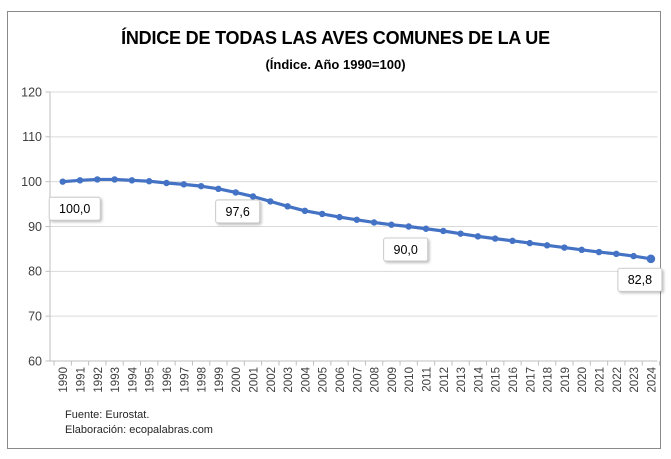  Describe the element at coordinates (428, 379) in the screenshot. I see `x-axis-tick-label: 2011` at that location.